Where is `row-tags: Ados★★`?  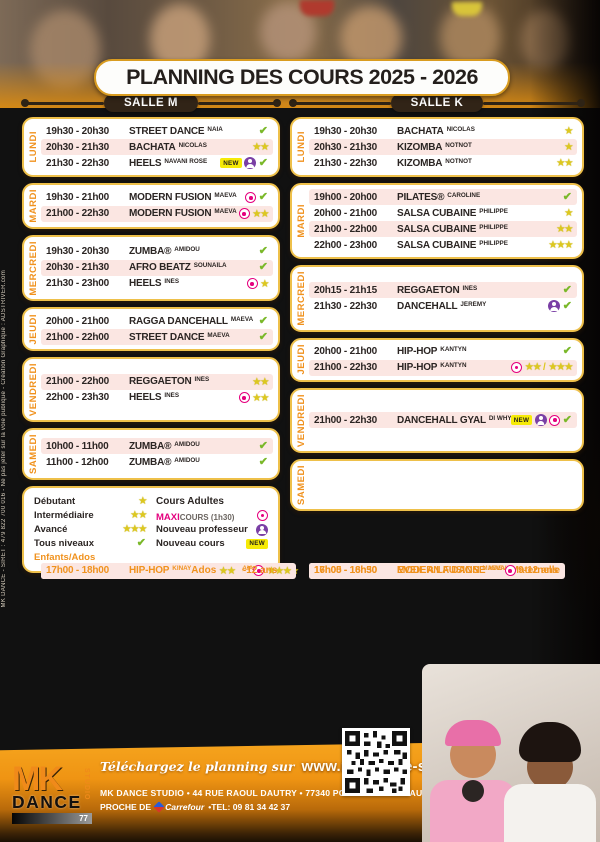 row-tags: Ados★★ is located at coordinates (213, 570).